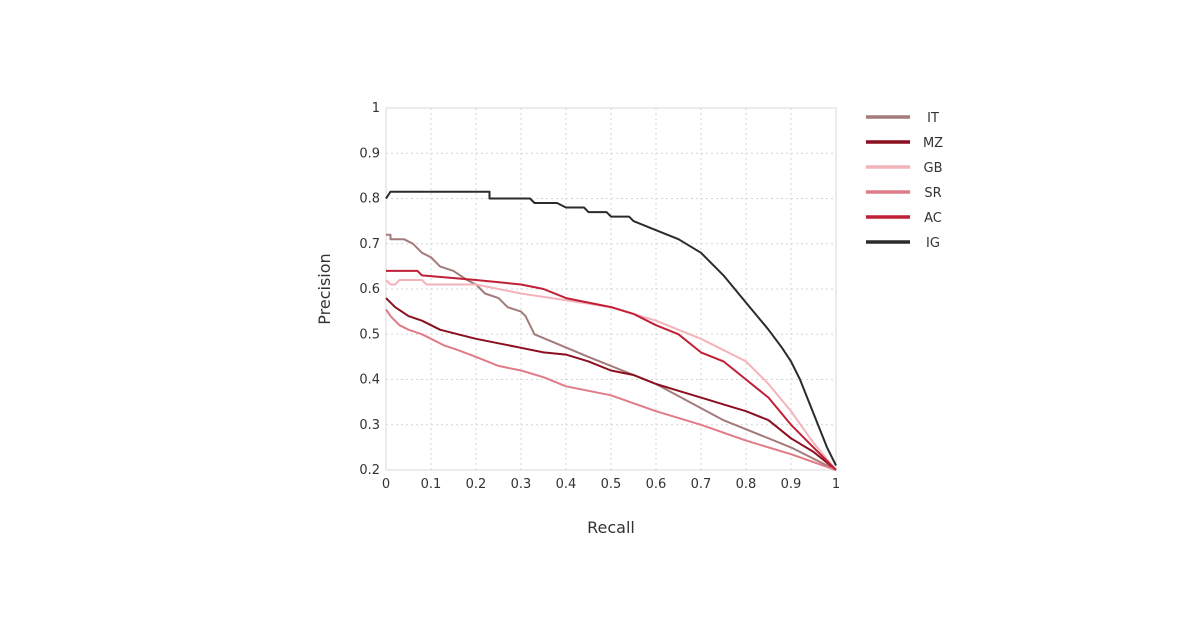  Describe the element at coordinates (932, 193) in the screenshot. I see `legend-label-sr: SR` at that location.